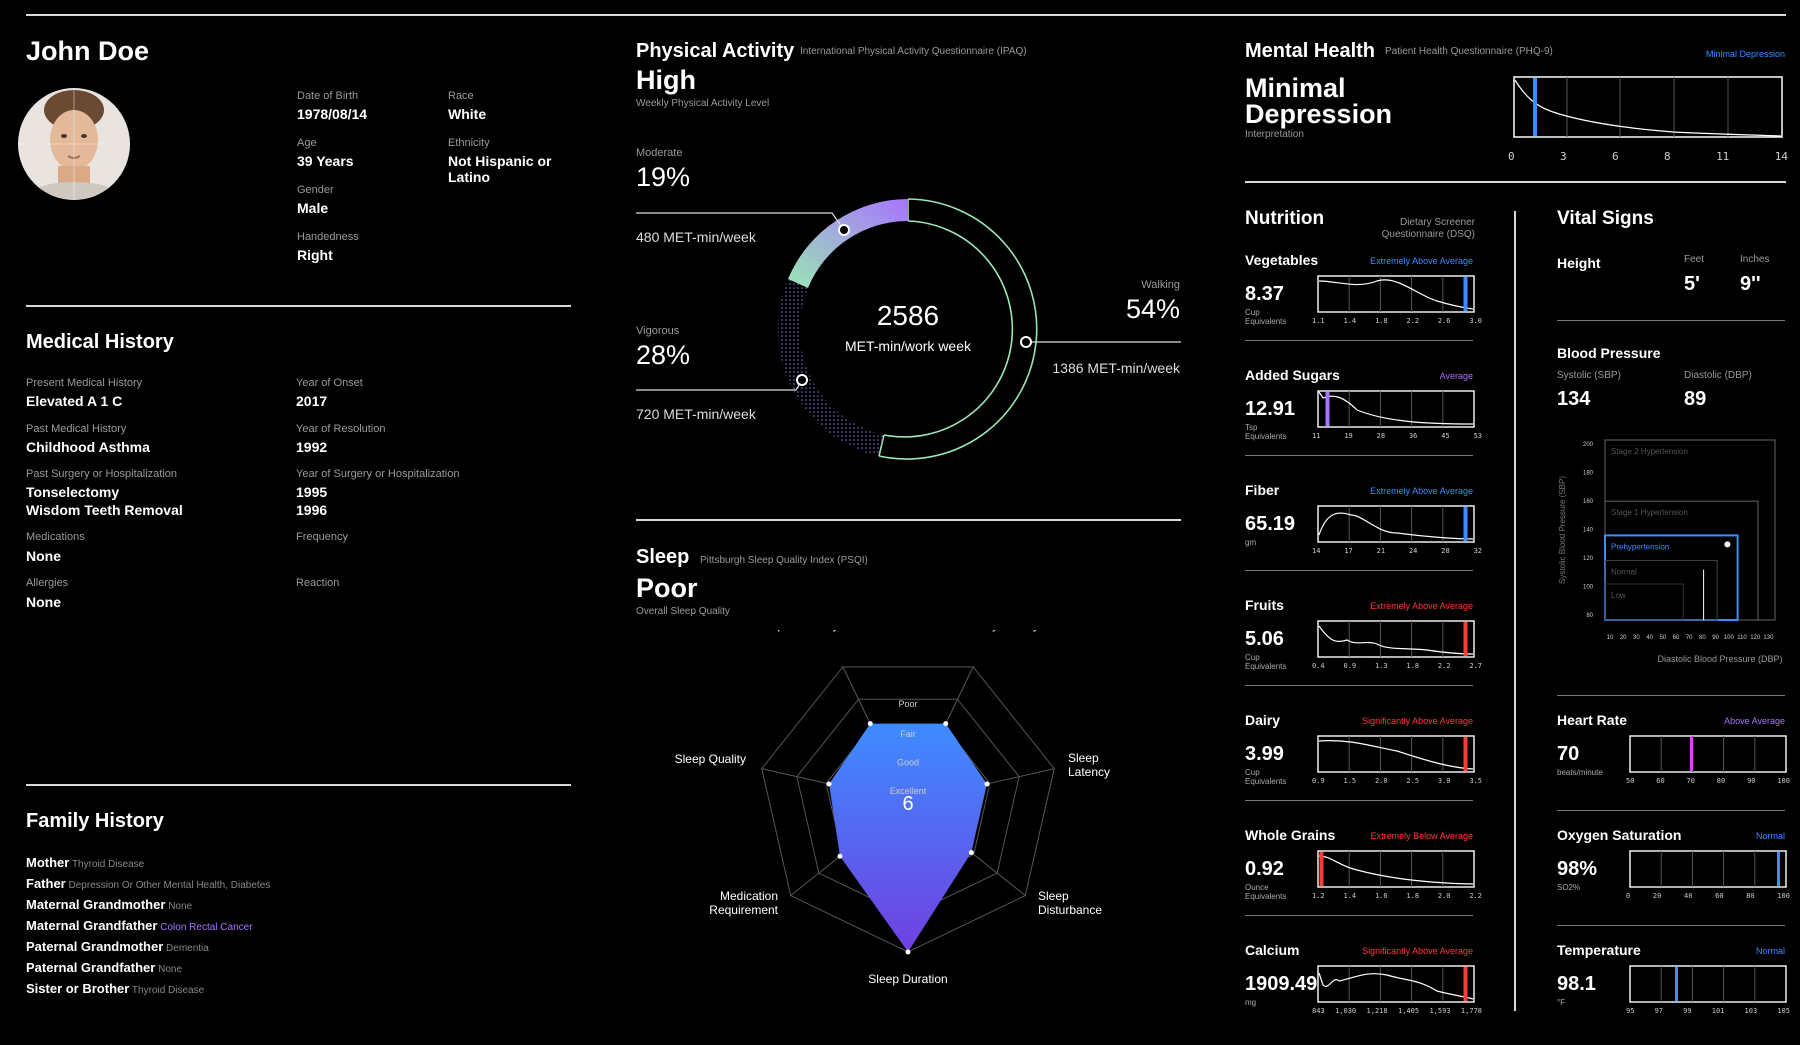  What do you see at coordinates (95, 946) in the screenshot?
I see `family-relation: Paternal Grandmother` at bounding box center [95, 946].